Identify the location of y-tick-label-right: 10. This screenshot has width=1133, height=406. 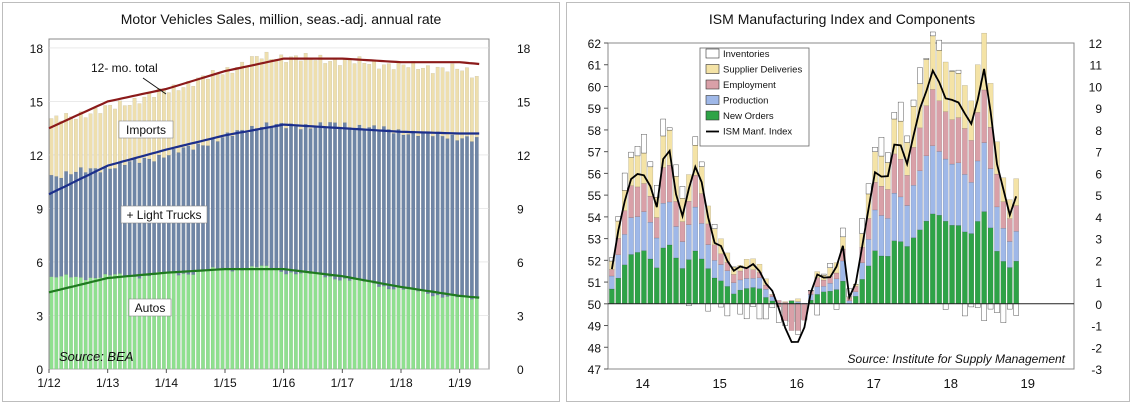
(1096, 87).